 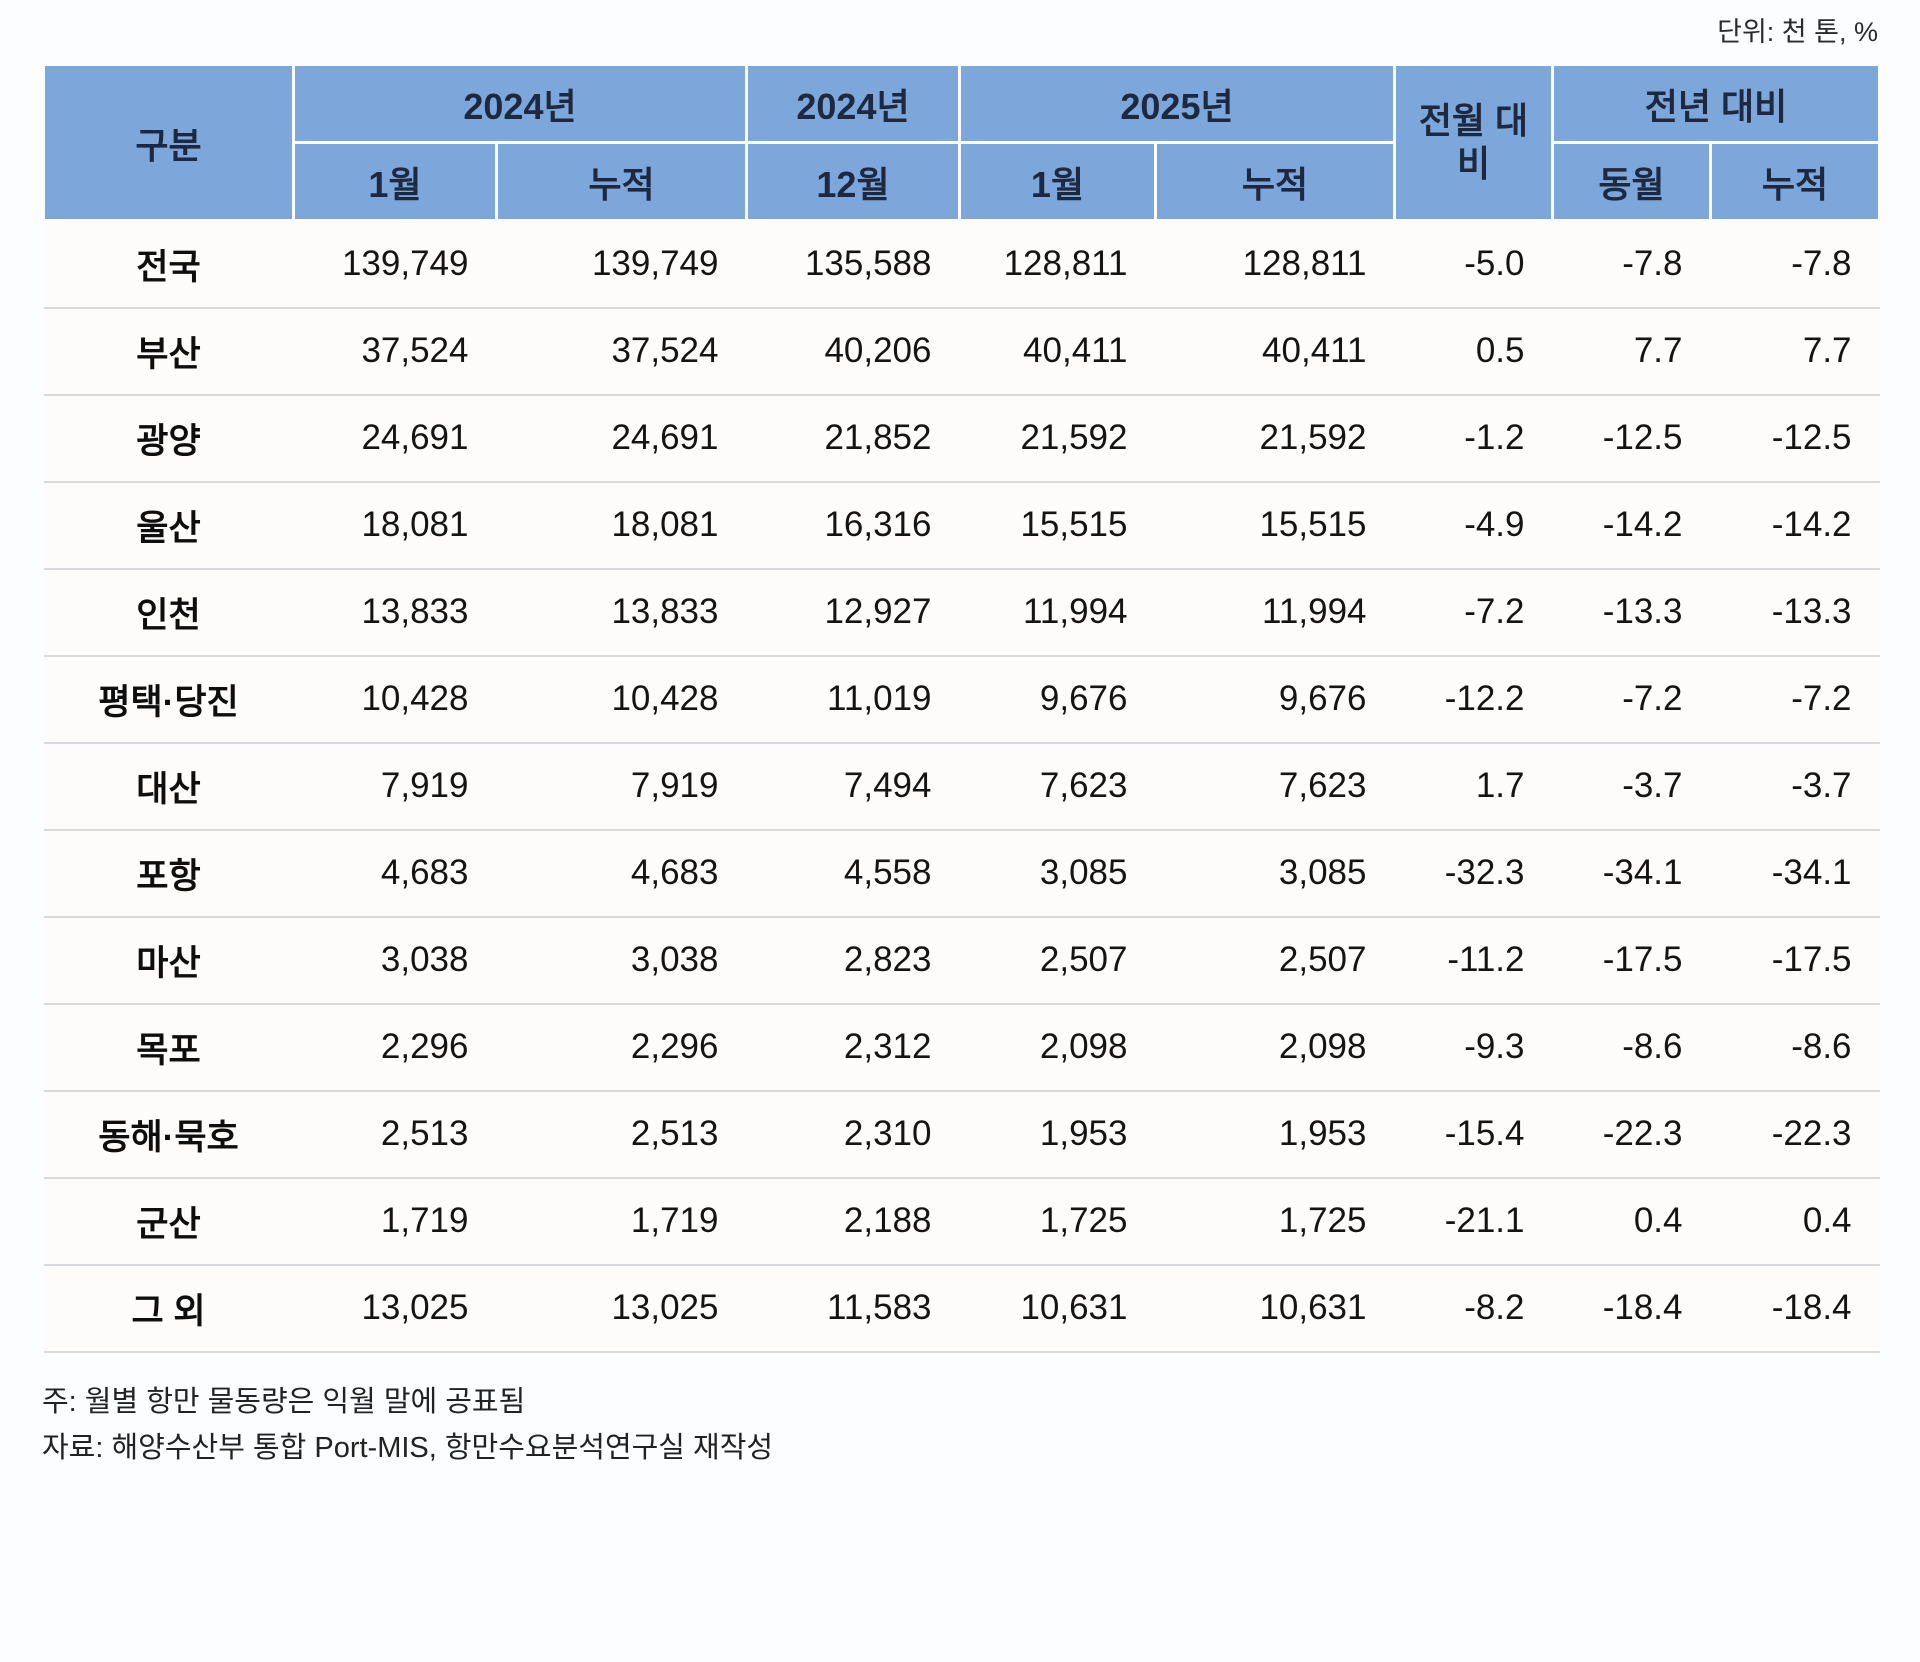 What do you see at coordinates (168, 960) in the screenshot?
I see `row-label: 마산` at bounding box center [168, 960].